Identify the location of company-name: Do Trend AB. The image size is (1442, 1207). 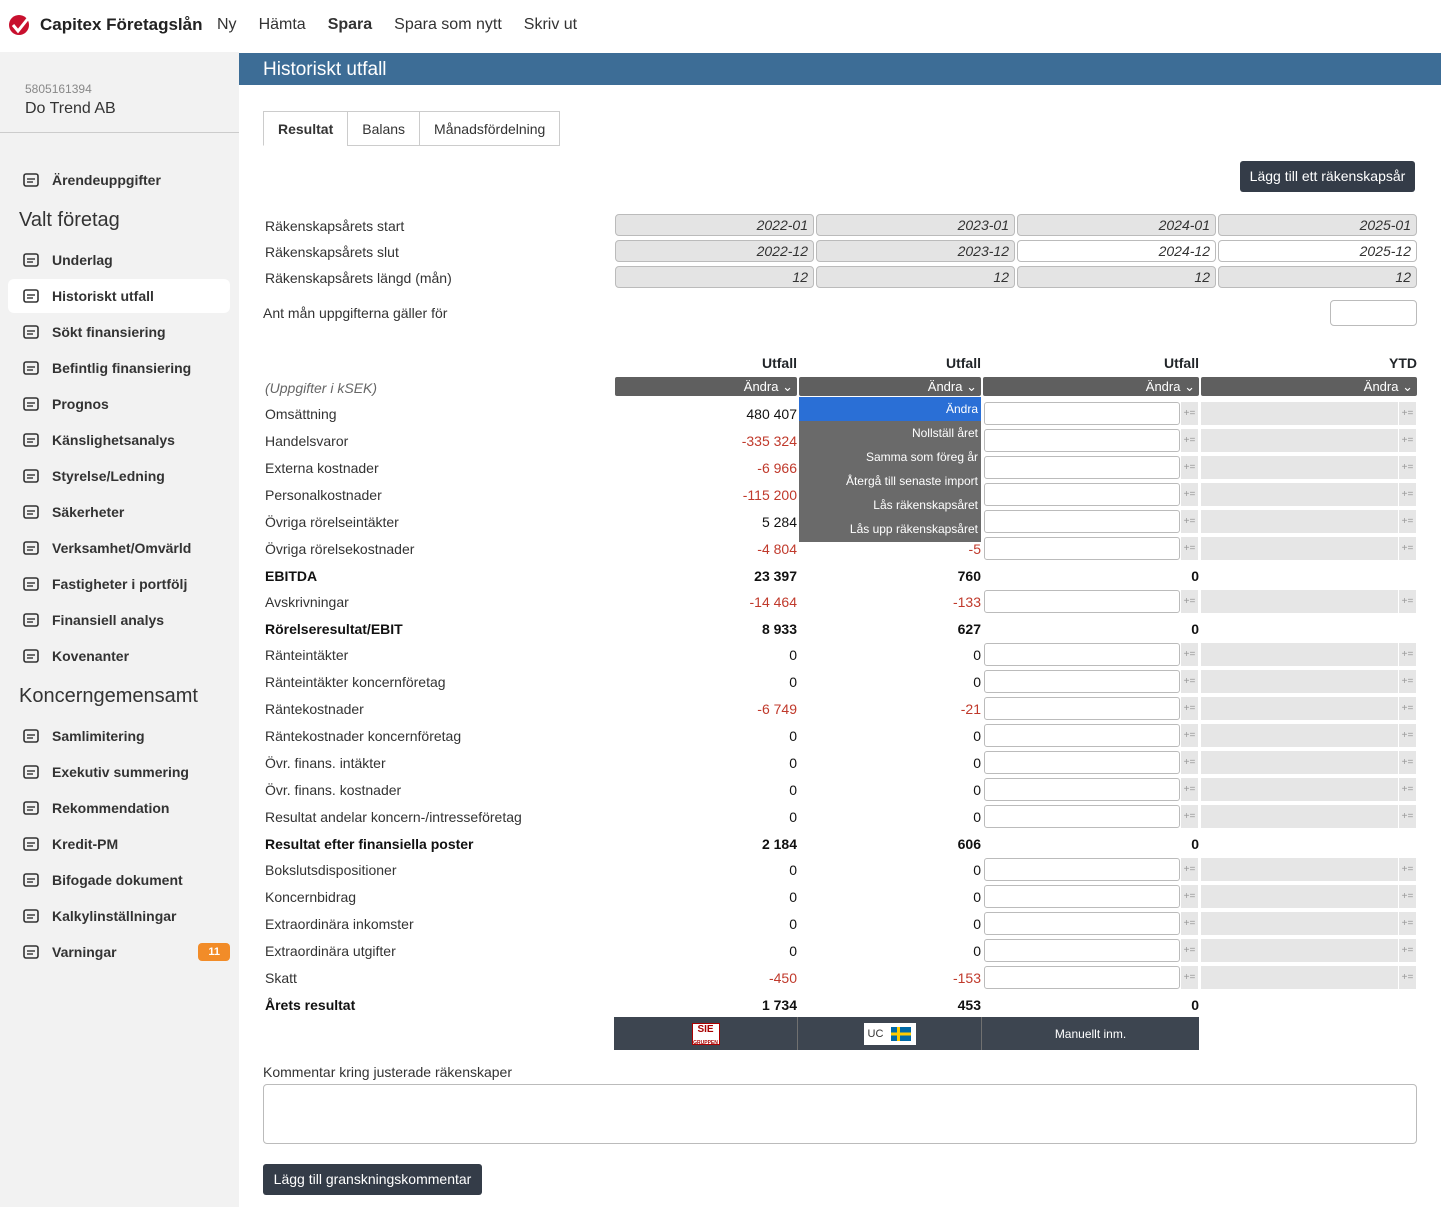
(70, 108).